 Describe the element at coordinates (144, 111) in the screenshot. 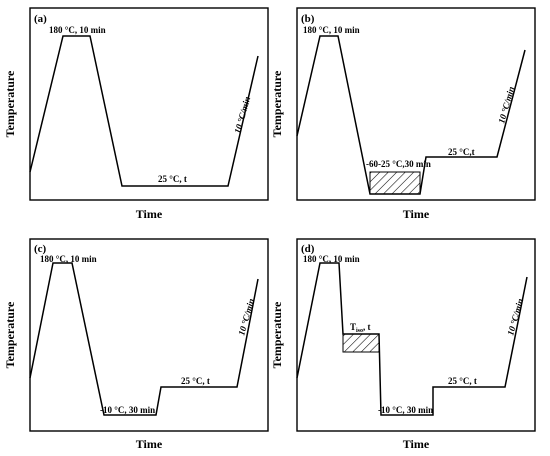

I see `panel-a-temperature-profile` at that location.